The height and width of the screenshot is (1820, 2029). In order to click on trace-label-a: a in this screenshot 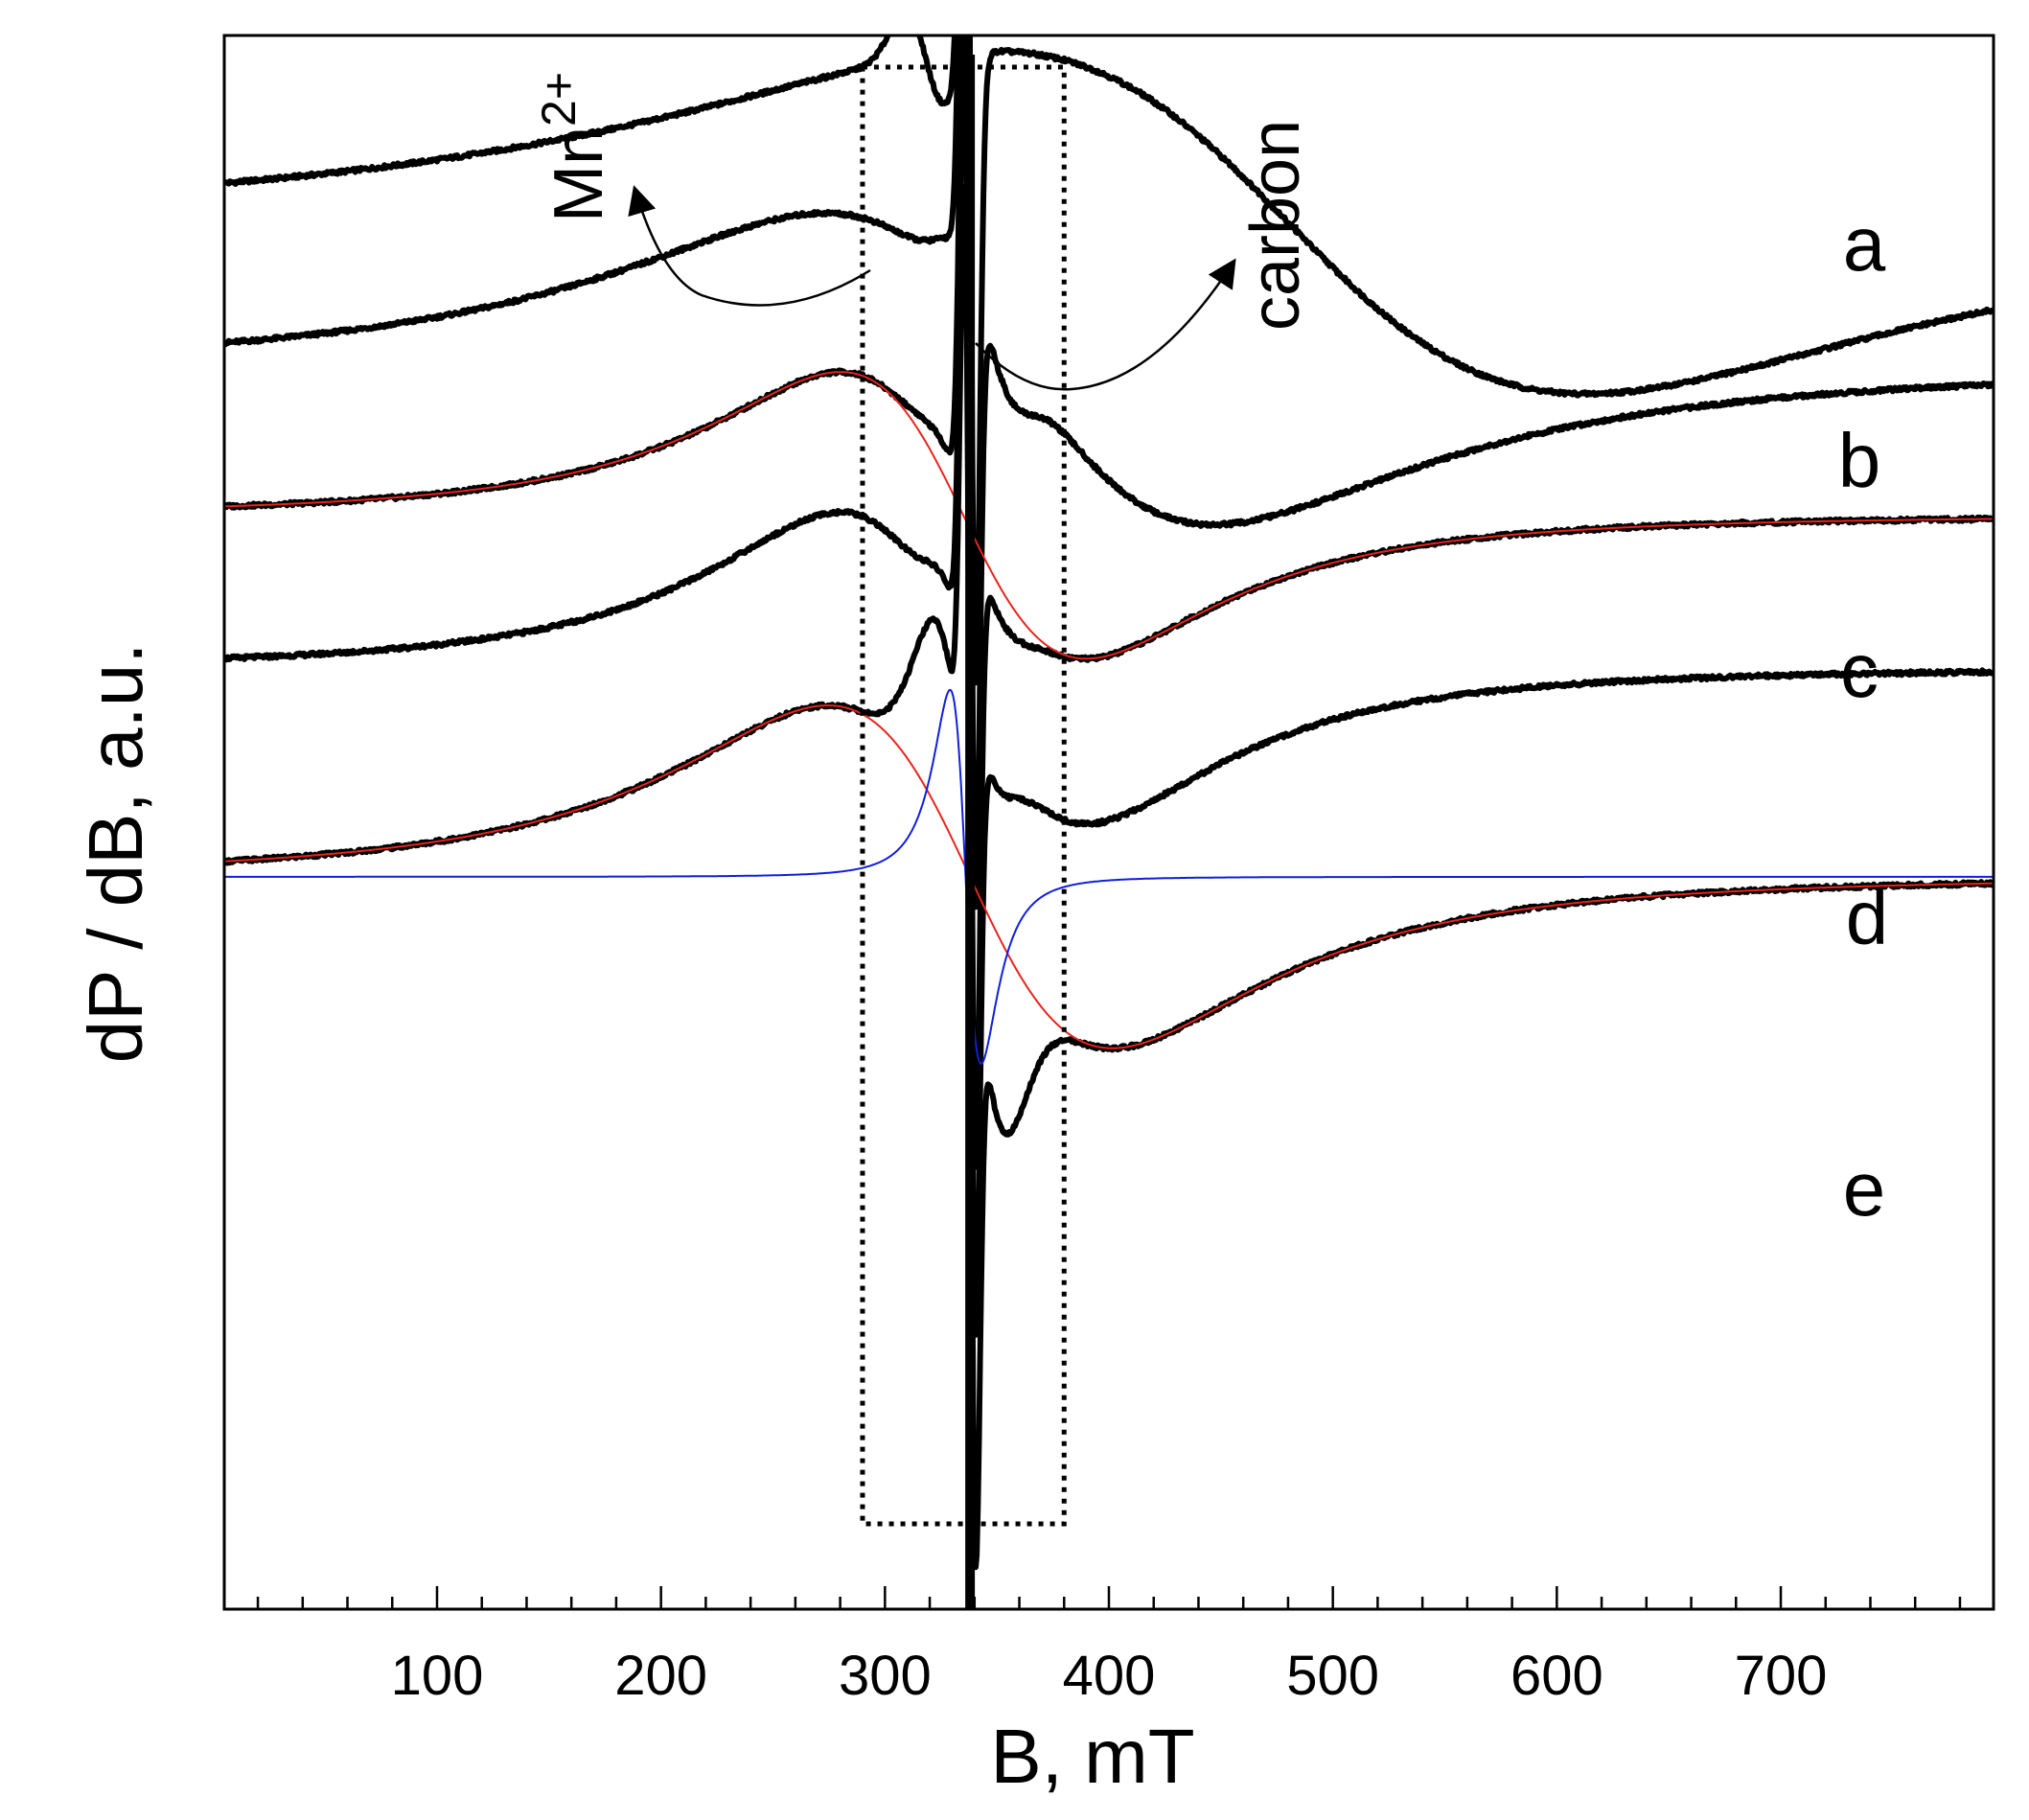, I will do `click(1864, 244)`.